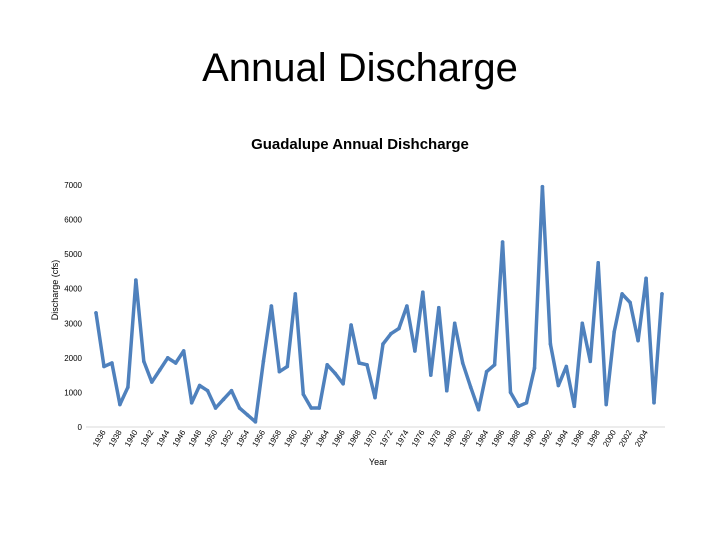  Describe the element at coordinates (609, 438) in the screenshot. I see `x-tick-label: 2000` at that location.